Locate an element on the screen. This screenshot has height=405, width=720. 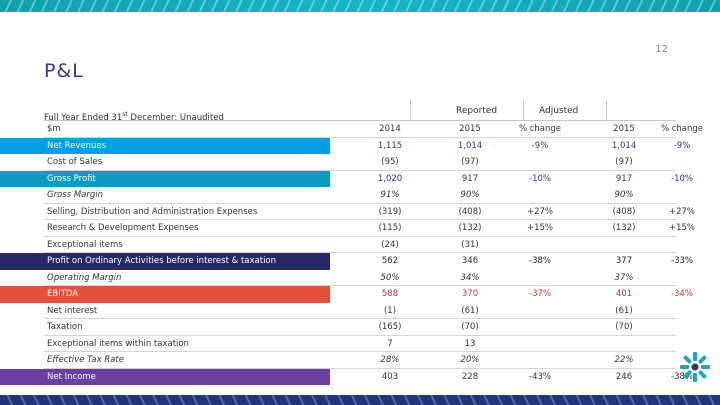
row-label: EBITDA is located at coordinates (165, 294).